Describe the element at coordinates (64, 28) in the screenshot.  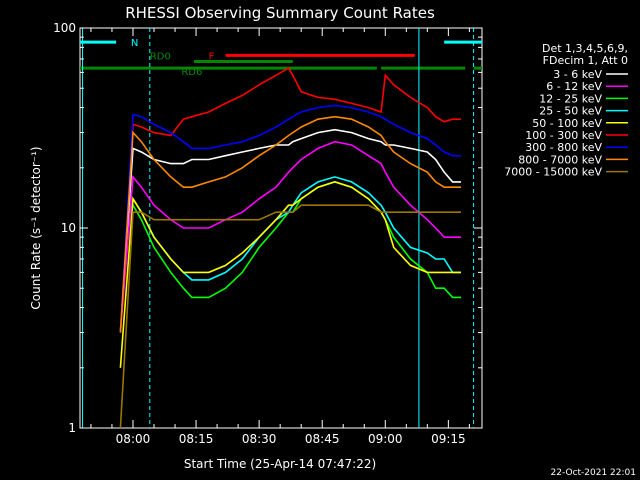
I see `y-tick-label: 100` at that location.